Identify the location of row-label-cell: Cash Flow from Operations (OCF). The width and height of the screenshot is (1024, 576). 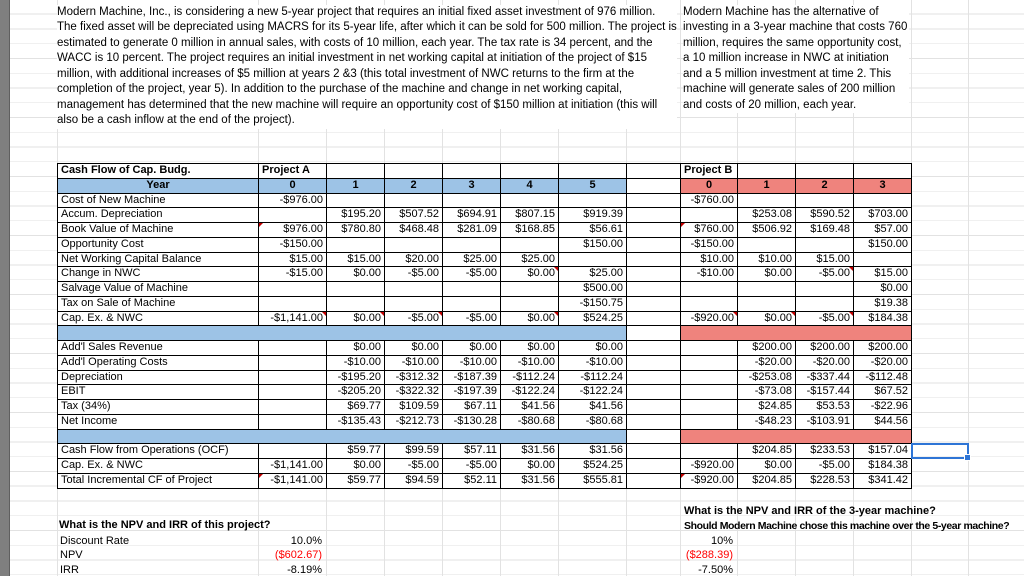
(158, 451).